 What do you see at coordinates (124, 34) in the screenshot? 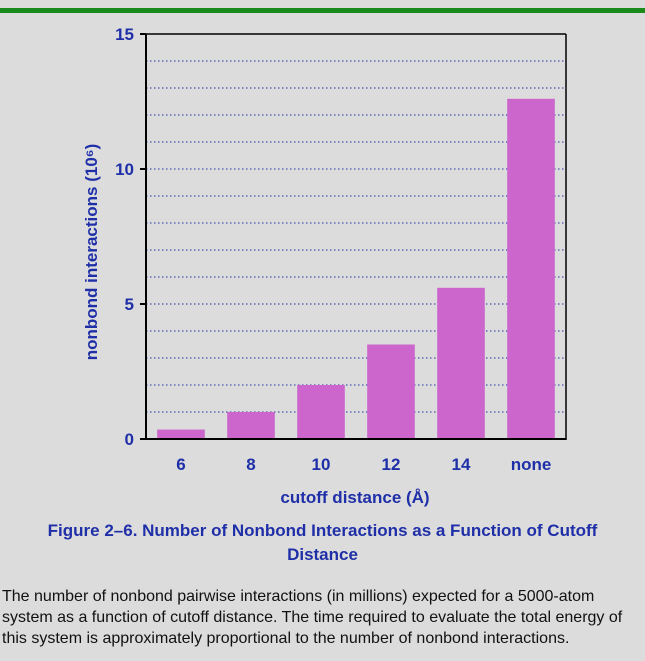
I see `y-tick-label: 15` at bounding box center [124, 34].